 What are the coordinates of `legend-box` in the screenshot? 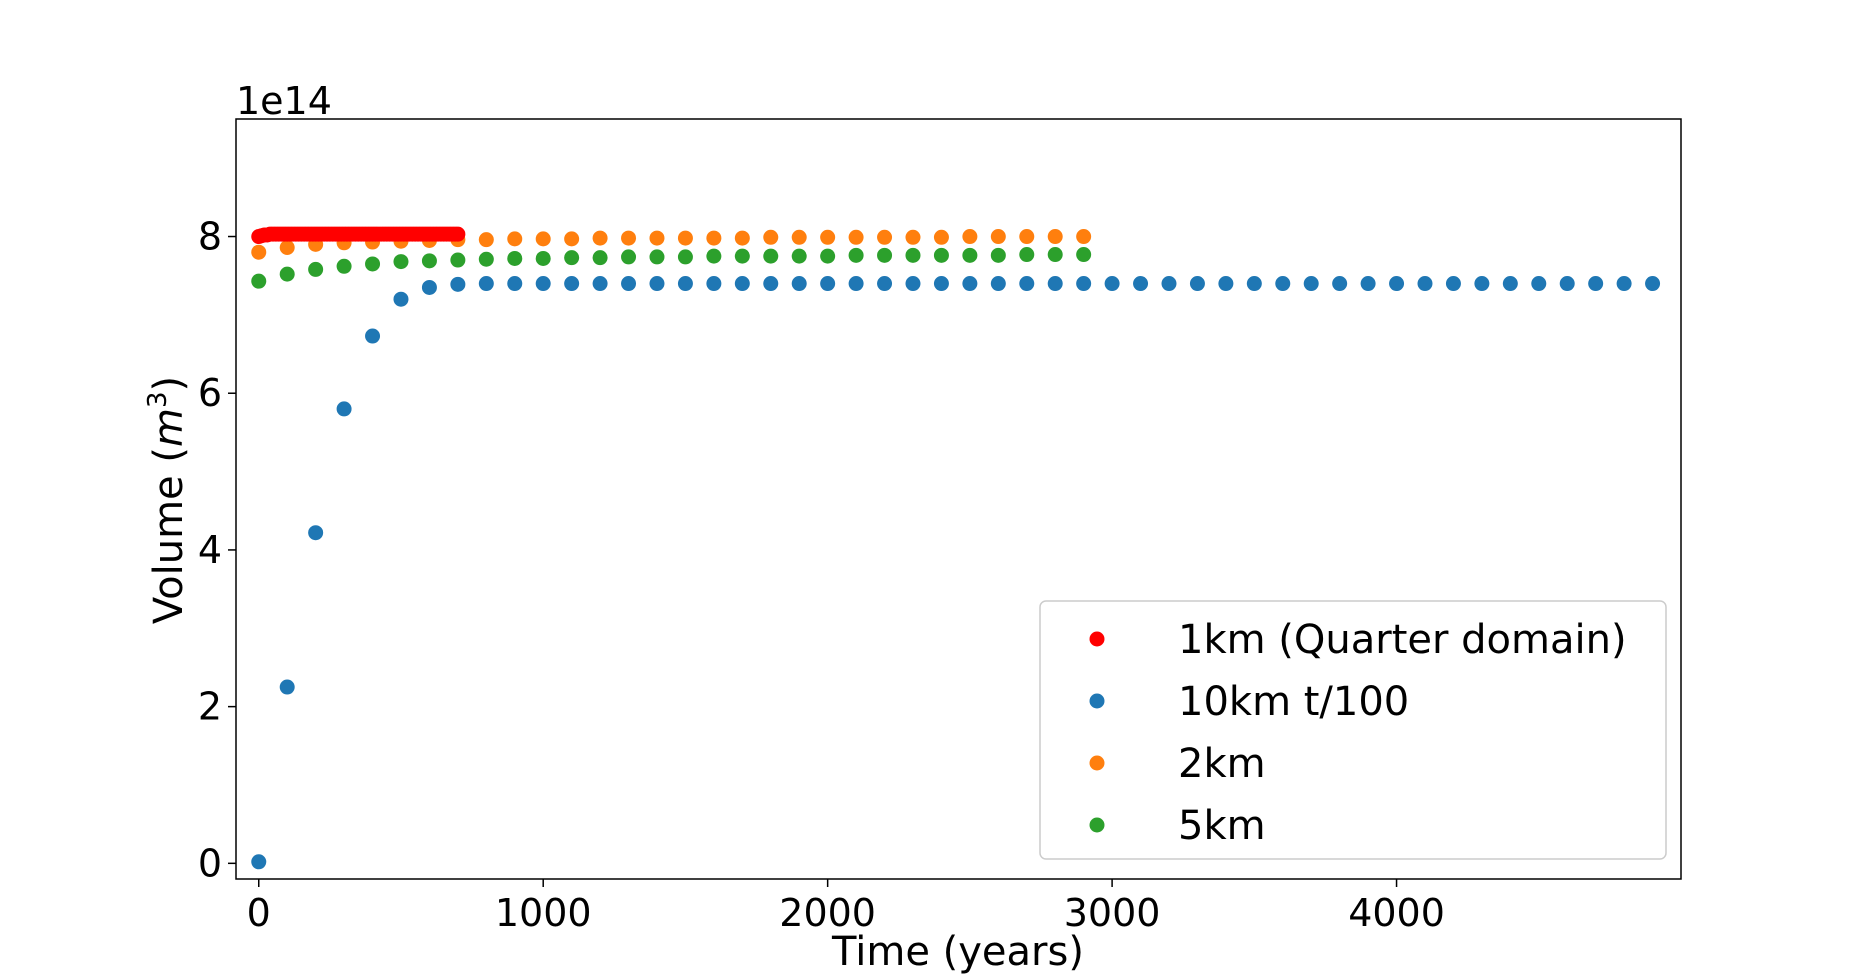 It's located at (1353, 730).